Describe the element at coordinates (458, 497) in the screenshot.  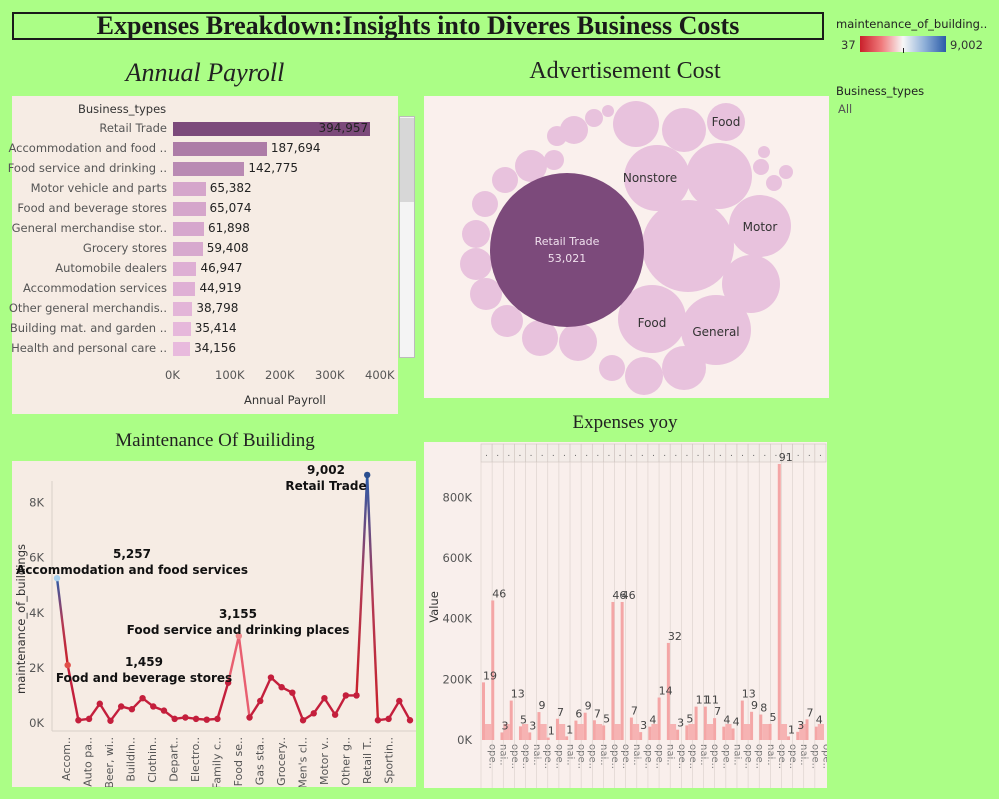
I see `yoy-y-tick: 800K` at that location.